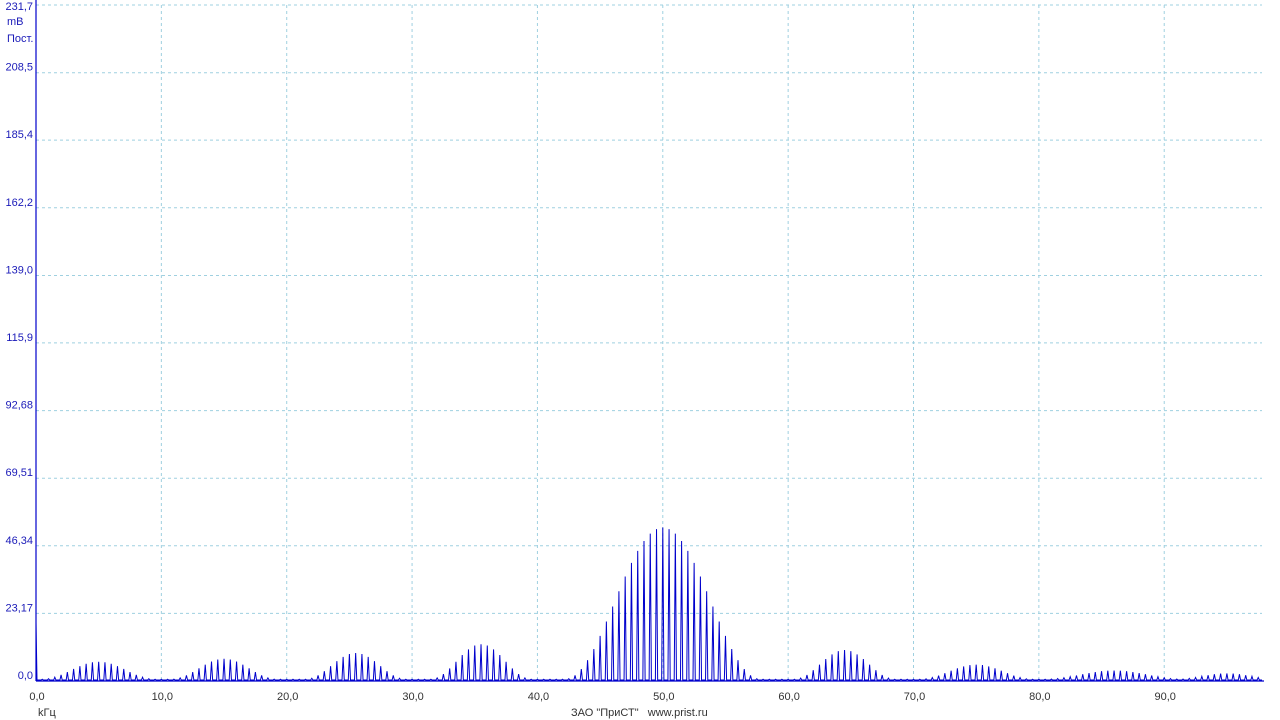 Image resolution: width=1280 pixels, height=720 pixels. Describe the element at coordinates (19, 406) in the screenshot. I see `y-tick-label: 92,68` at that location.